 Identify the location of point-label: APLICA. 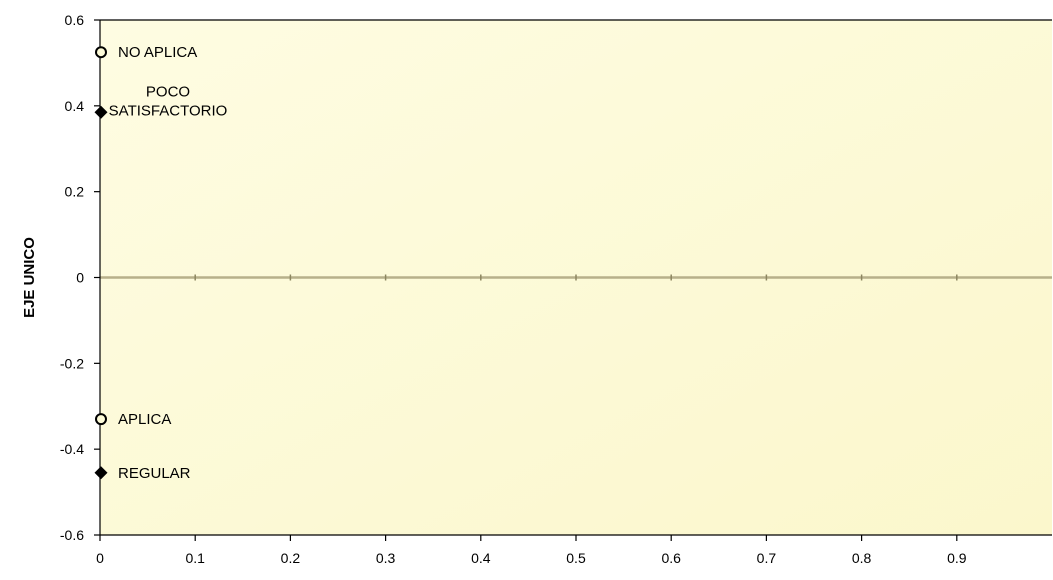
(144, 419).